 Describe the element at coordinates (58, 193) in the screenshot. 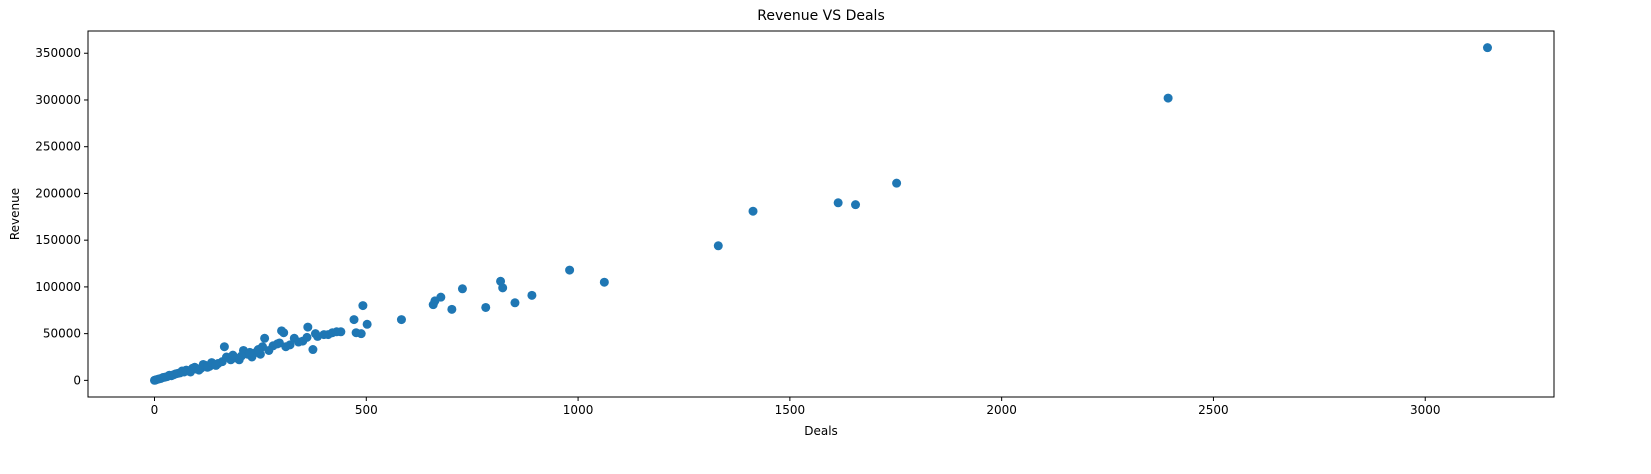

I see `y-tick-label: 200000` at that location.